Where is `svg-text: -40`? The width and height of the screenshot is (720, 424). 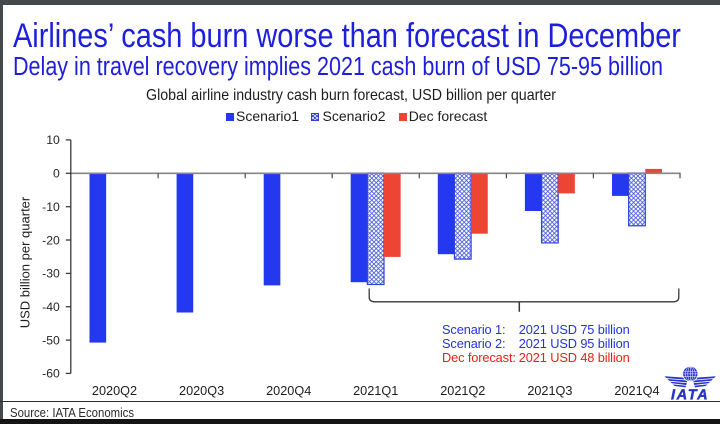
svg-text: -40 is located at coordinates (51, 307).